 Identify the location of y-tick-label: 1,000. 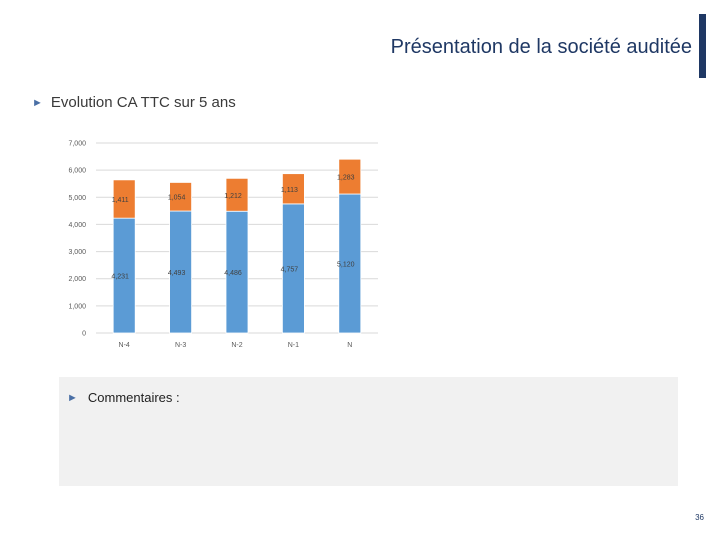
(77, 306).